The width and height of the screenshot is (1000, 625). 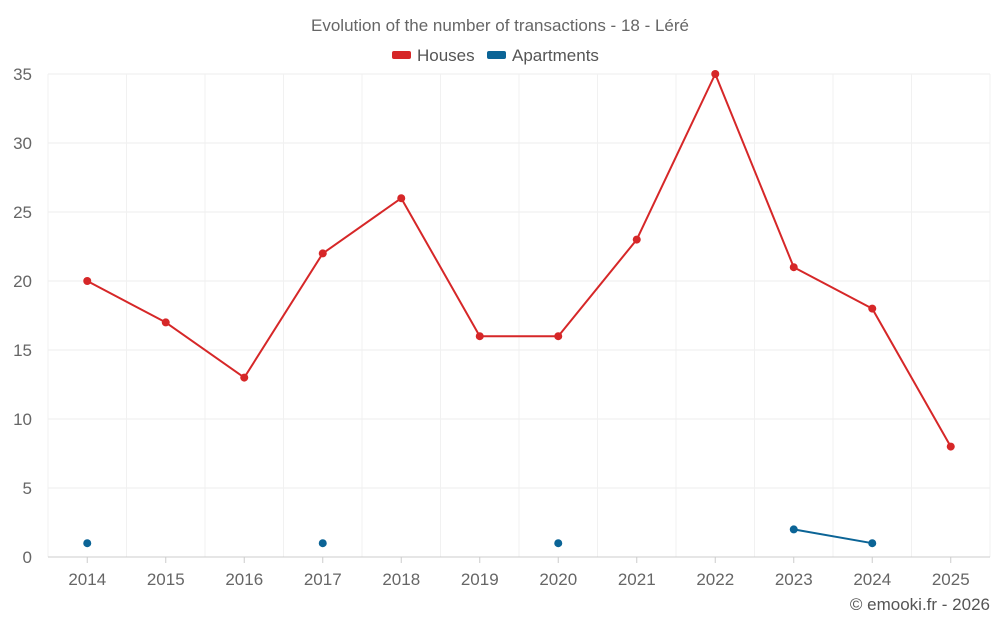 What do you see at coordinates (558, 579) in the screenshot?
I see `x-tick-label: 2020` at bounding box center [558, 579].